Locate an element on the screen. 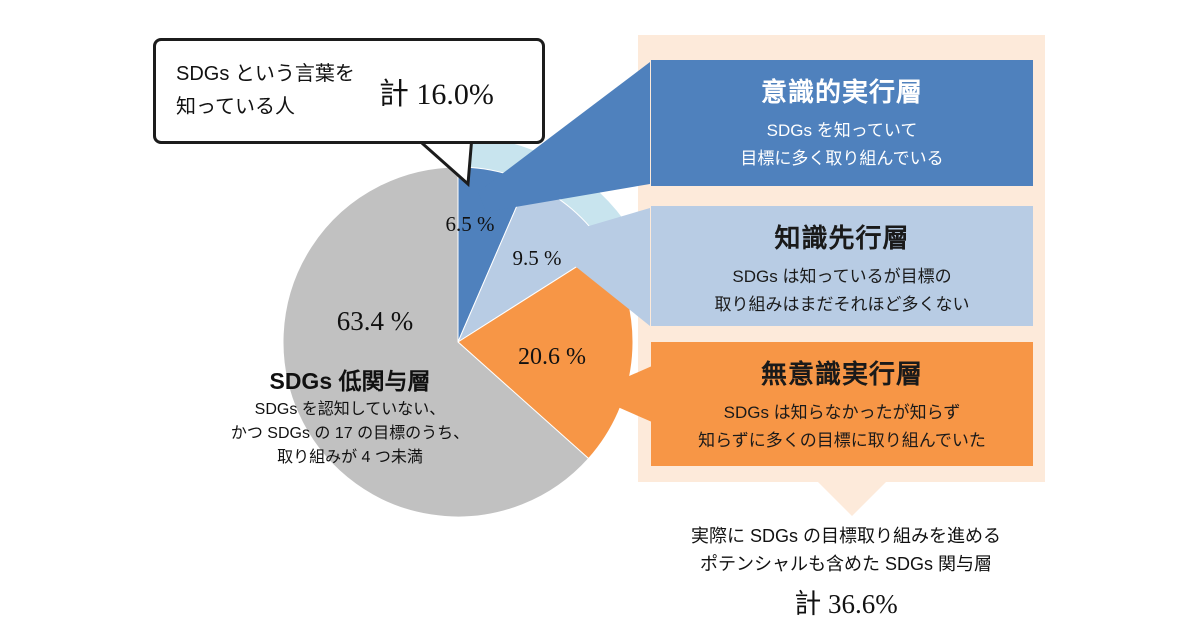 The height and width of the screenshot is (630, 1200). legend-desc-line: 知らずに多くの目標に取り組んでいた is located at coordinates (842, 440).